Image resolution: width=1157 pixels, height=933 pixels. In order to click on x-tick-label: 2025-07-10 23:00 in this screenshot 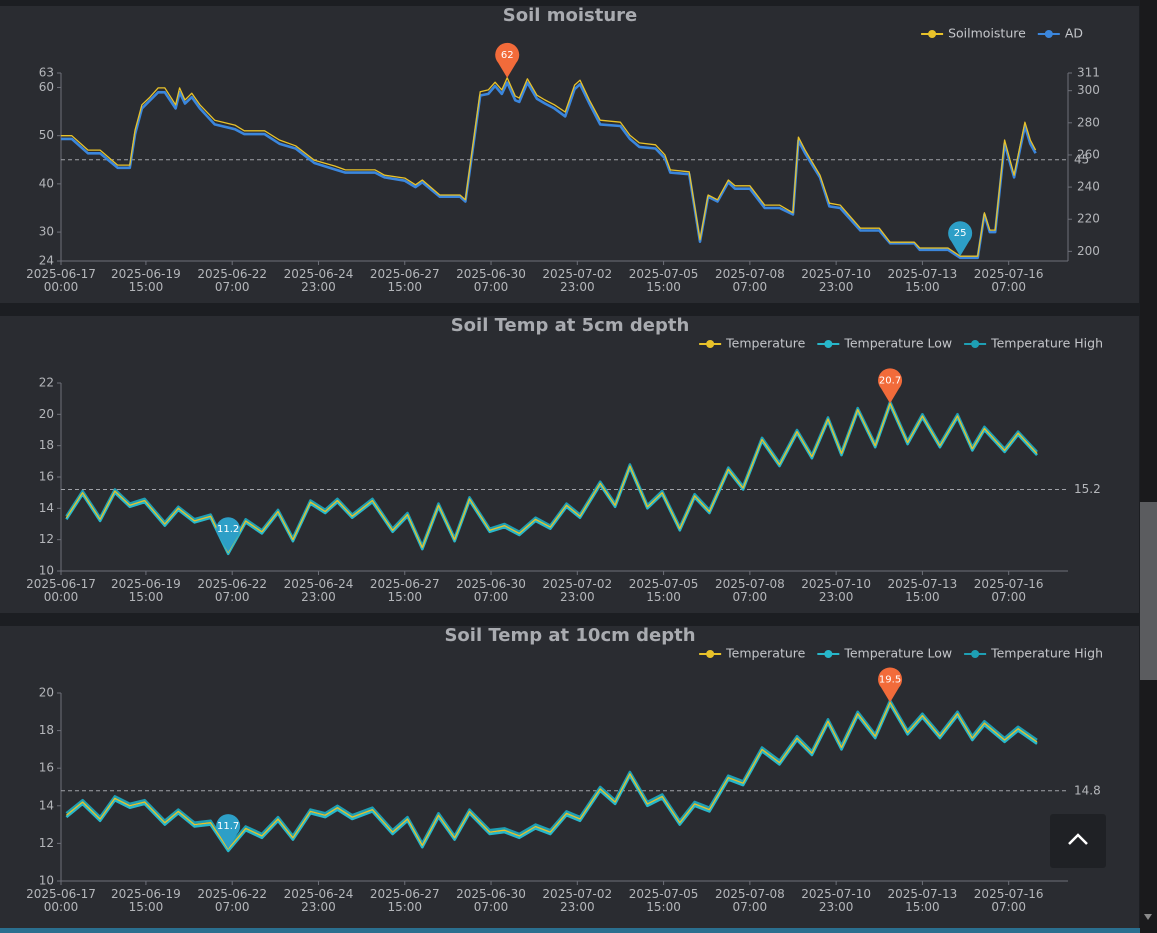, I will do `click(836, 280)`.